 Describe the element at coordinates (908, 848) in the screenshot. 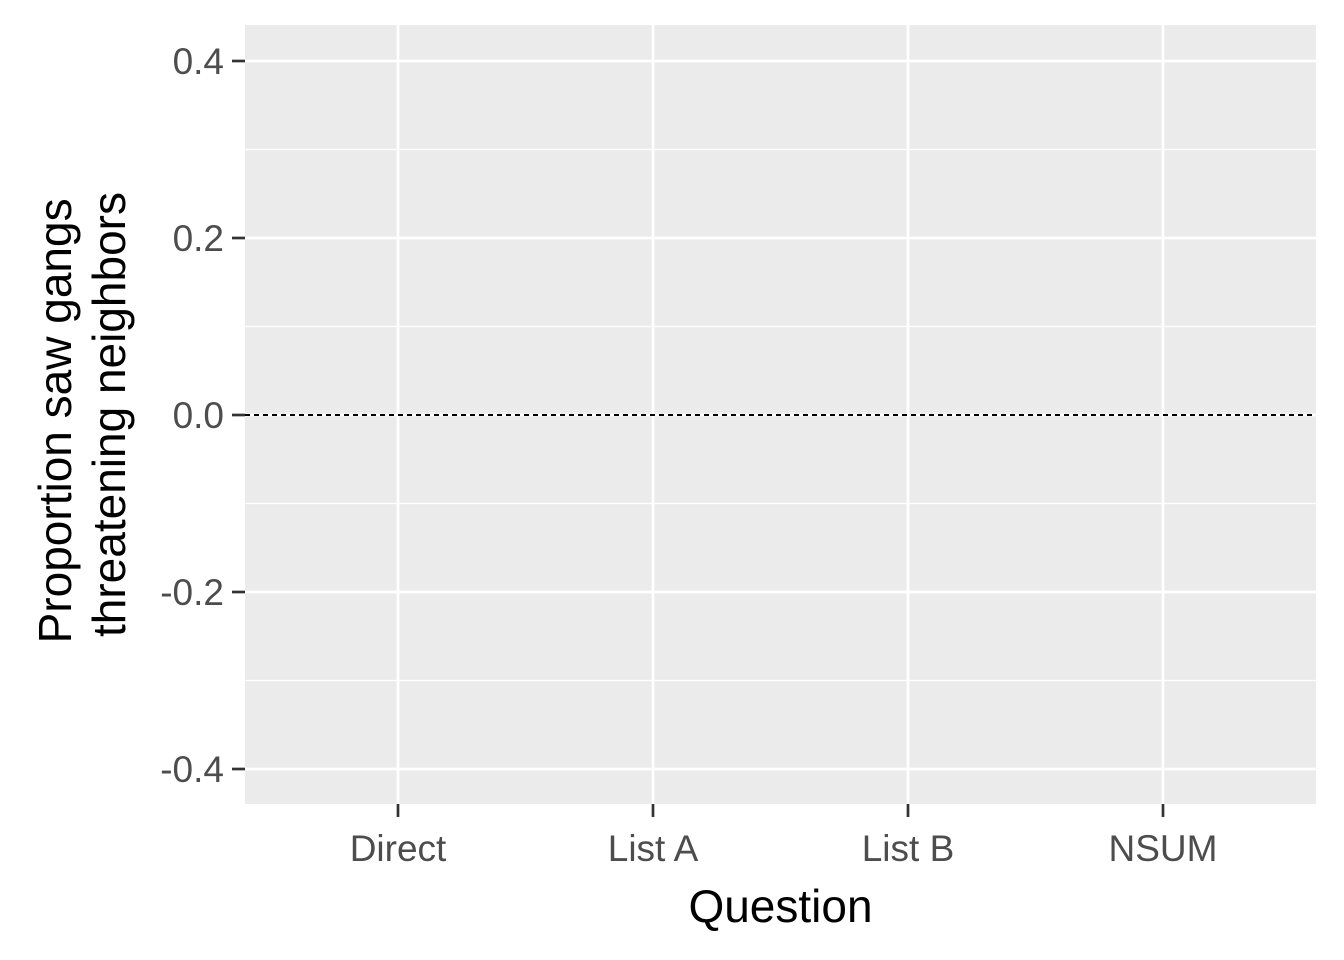

I see `x-tick-label: List B` at that location.